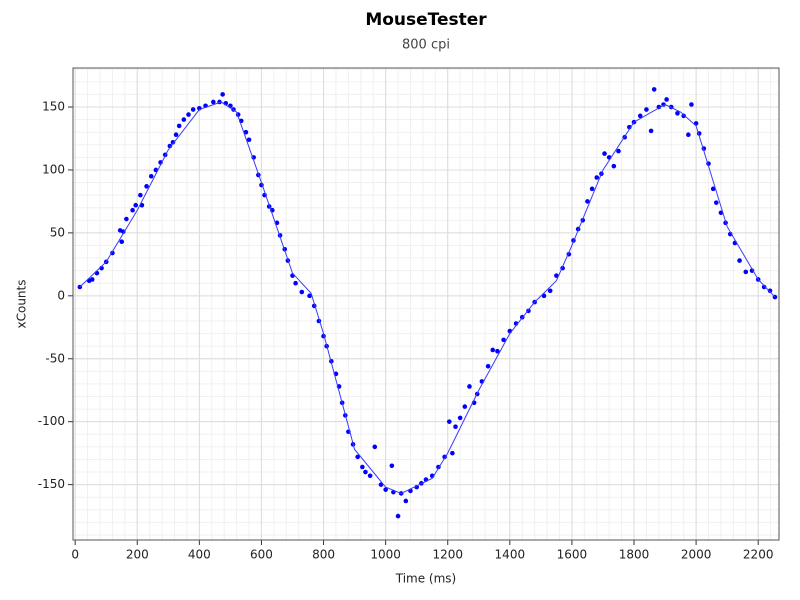 Image resolution: width=800 pixels, height=600 pixels. I want to click on y-tick-label: 0, so click(61, 295).